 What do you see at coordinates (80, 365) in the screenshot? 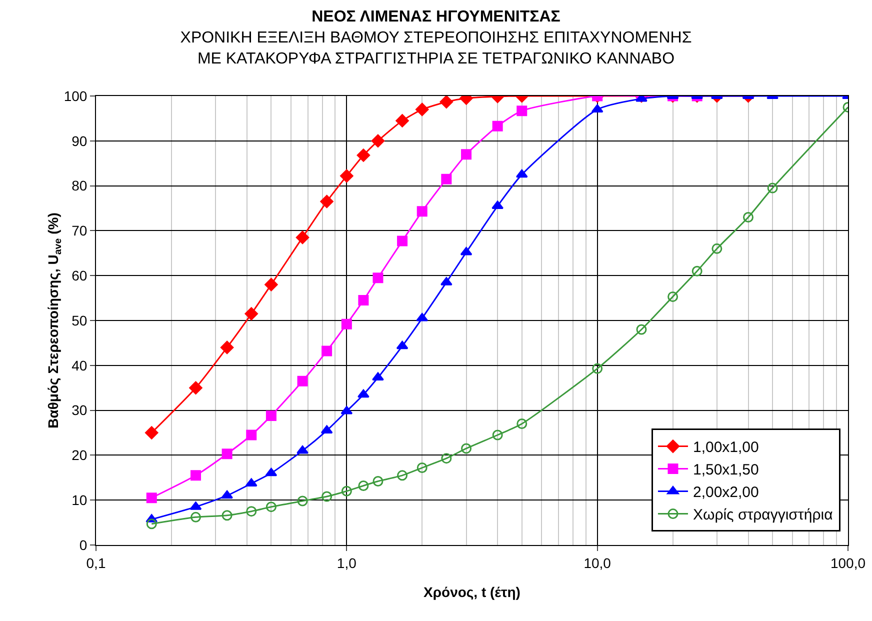
I see `y-tick-label: 40` at bounding box center [80, 365].